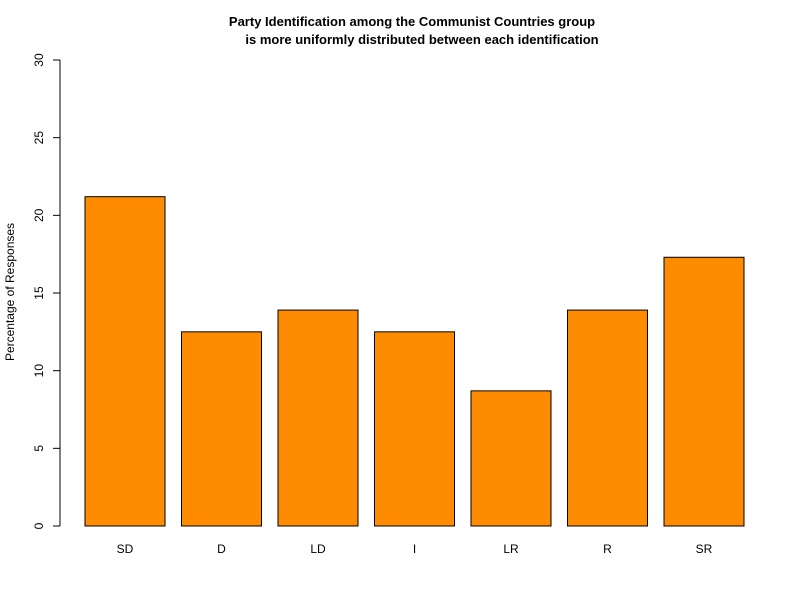 This screenshot has height=600, width=800. What do you see at coordinates (39, 525) in the screenshot?
I see `y-tick-label: 0` at bounding box center [39, 525].